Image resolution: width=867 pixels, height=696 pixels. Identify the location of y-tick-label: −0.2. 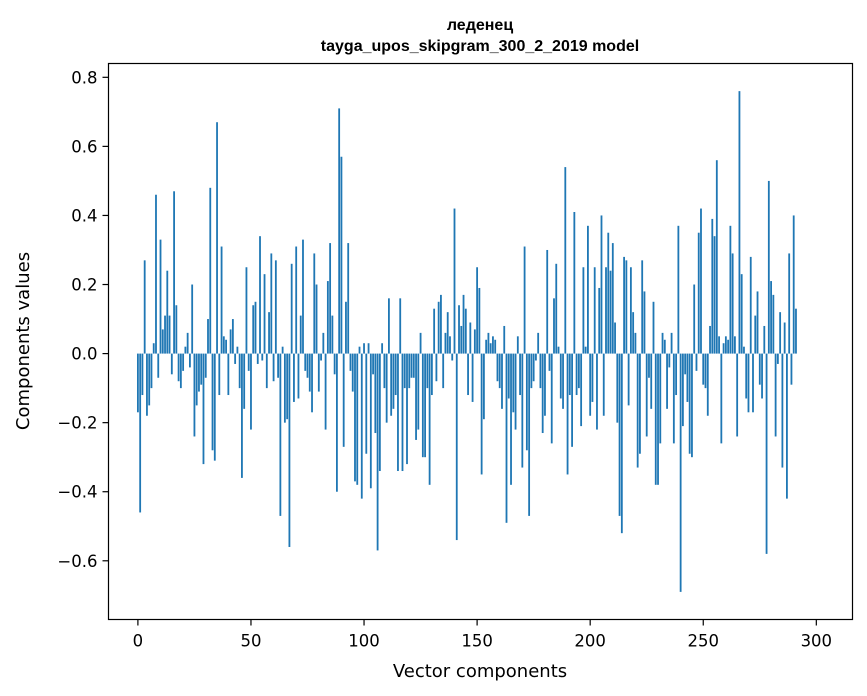
(77, 423).